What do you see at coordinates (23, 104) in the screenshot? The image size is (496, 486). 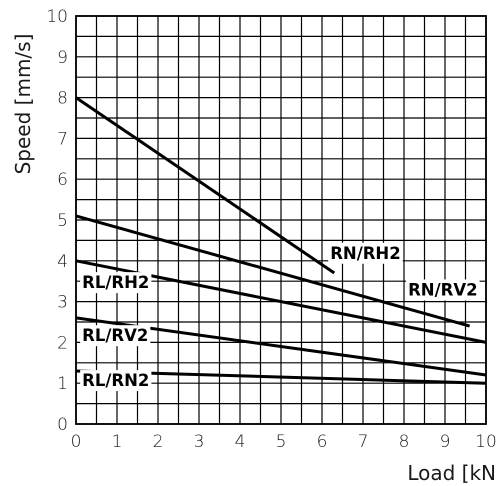 I see `y-axis-title: Speed [mm/s]` at bounding box center [23, 104].